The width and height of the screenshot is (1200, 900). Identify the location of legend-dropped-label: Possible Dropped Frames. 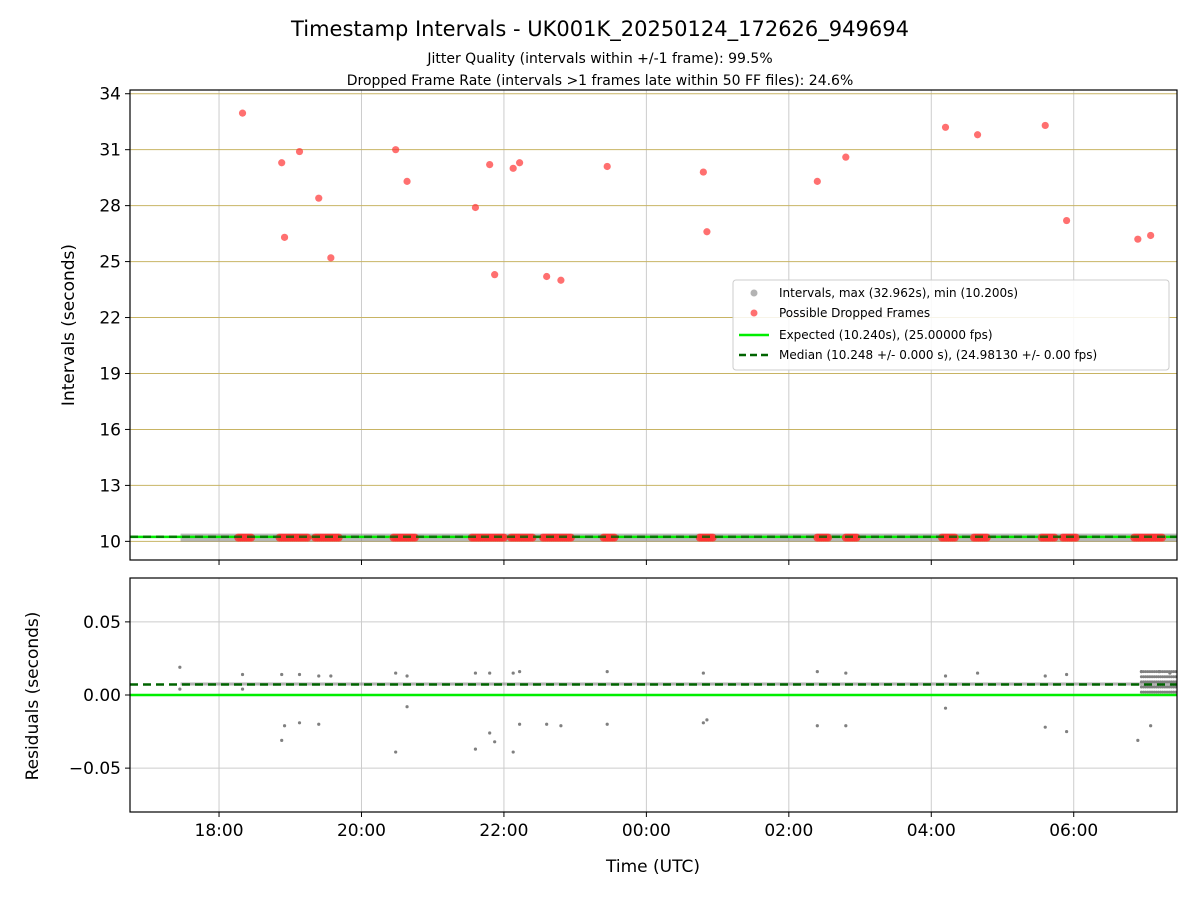
(854, 313).